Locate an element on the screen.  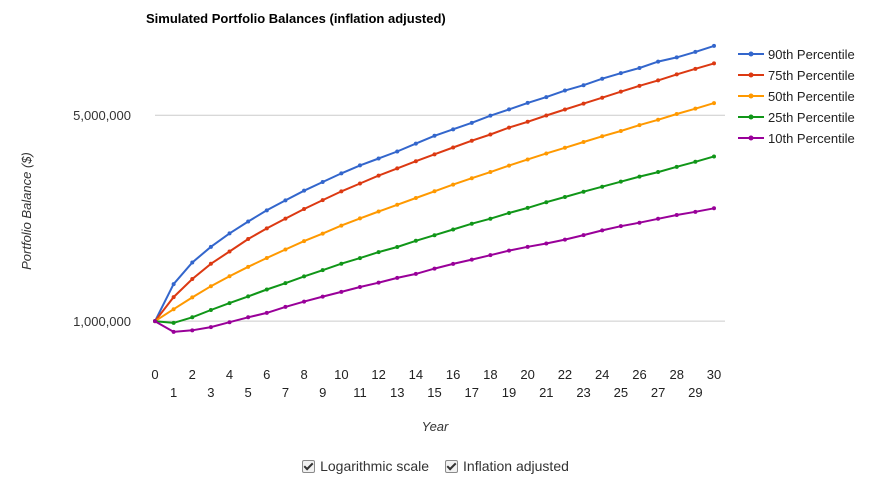
legend-item: 25th Percentile is located at coordinates (796, 117).